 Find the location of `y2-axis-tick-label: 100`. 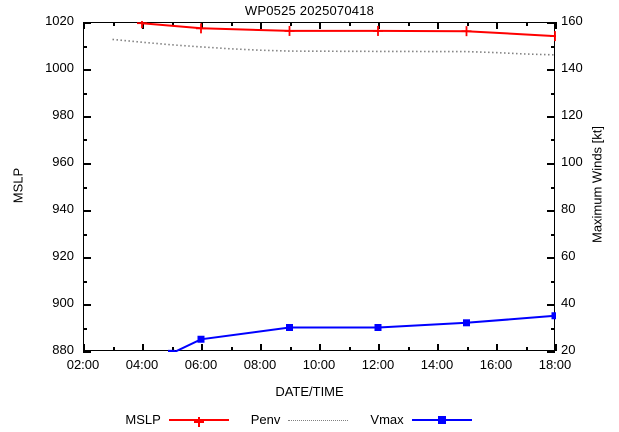

y2-axis-tick-label: 100 is located at coordinates (572, 161).